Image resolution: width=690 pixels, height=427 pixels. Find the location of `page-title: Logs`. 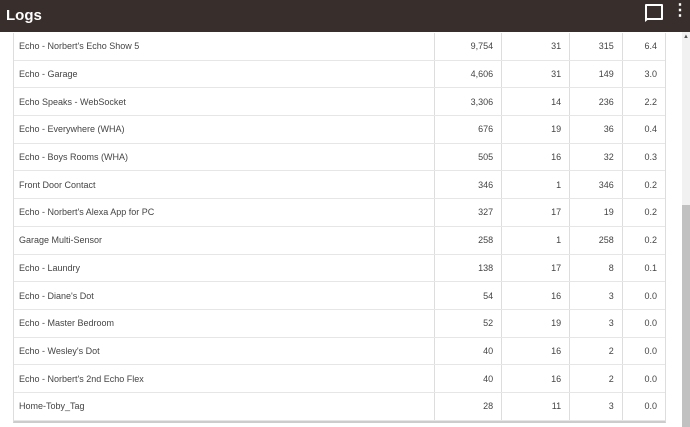

page-title: Logs is located at coordinates (24, 15).